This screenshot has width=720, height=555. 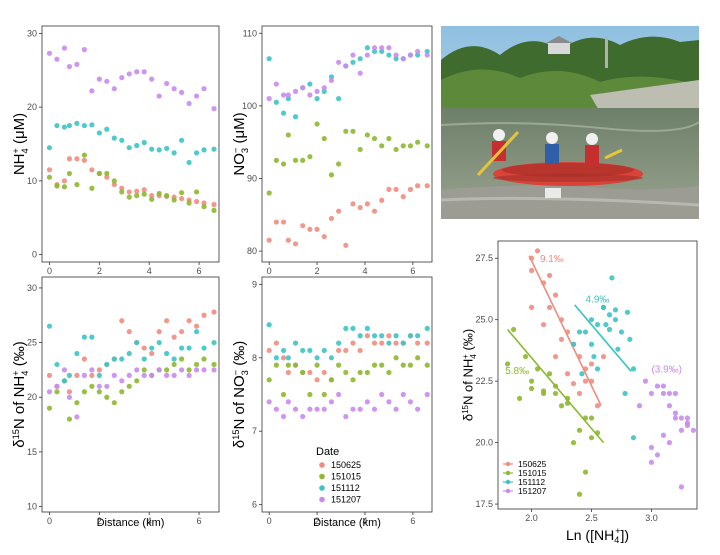 I want to click on slope-annotation: 9.1‰, so click(x=552, y=259).